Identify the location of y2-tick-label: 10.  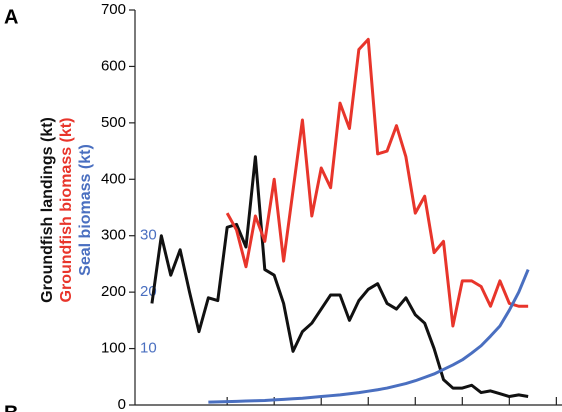
(148, 348).